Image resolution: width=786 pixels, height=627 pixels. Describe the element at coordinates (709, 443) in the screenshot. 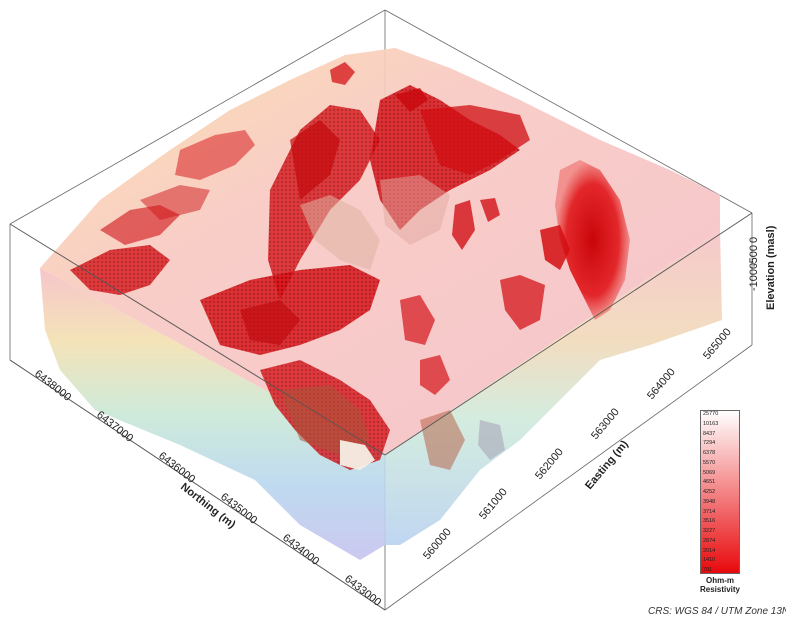

I see `legend-value: 7294` at that location.